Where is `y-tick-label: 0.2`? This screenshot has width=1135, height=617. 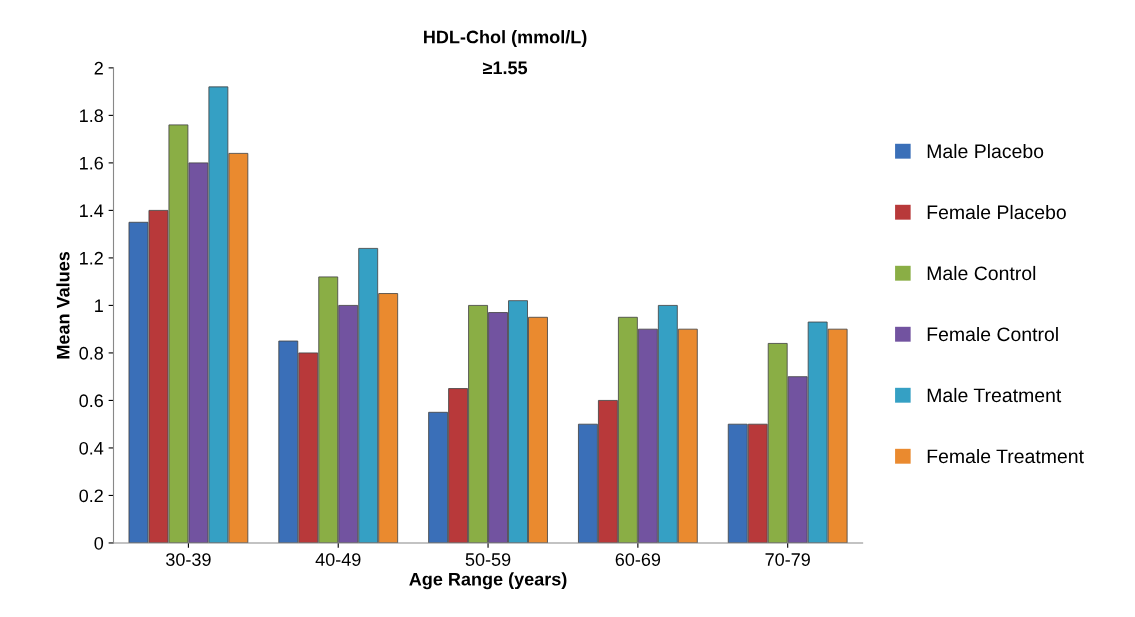
y-tick-label: 0.2 is located at coordinates (91, 496).